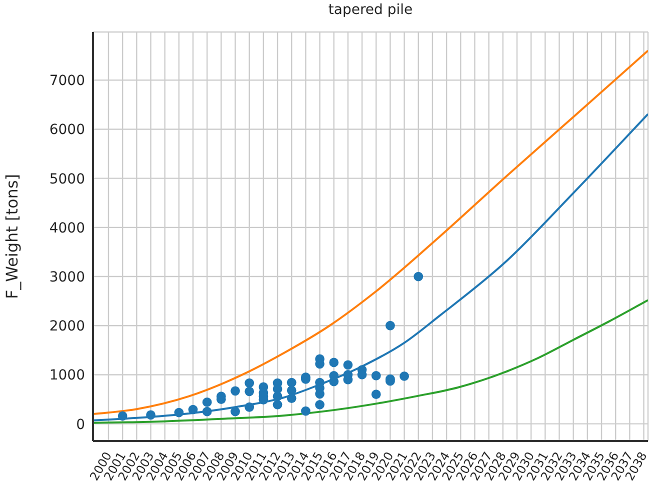  What do you see at coordinates (67, 376) in the screenshot?
I see `y-tick-label: 1000` at bounding box center [67, 376].